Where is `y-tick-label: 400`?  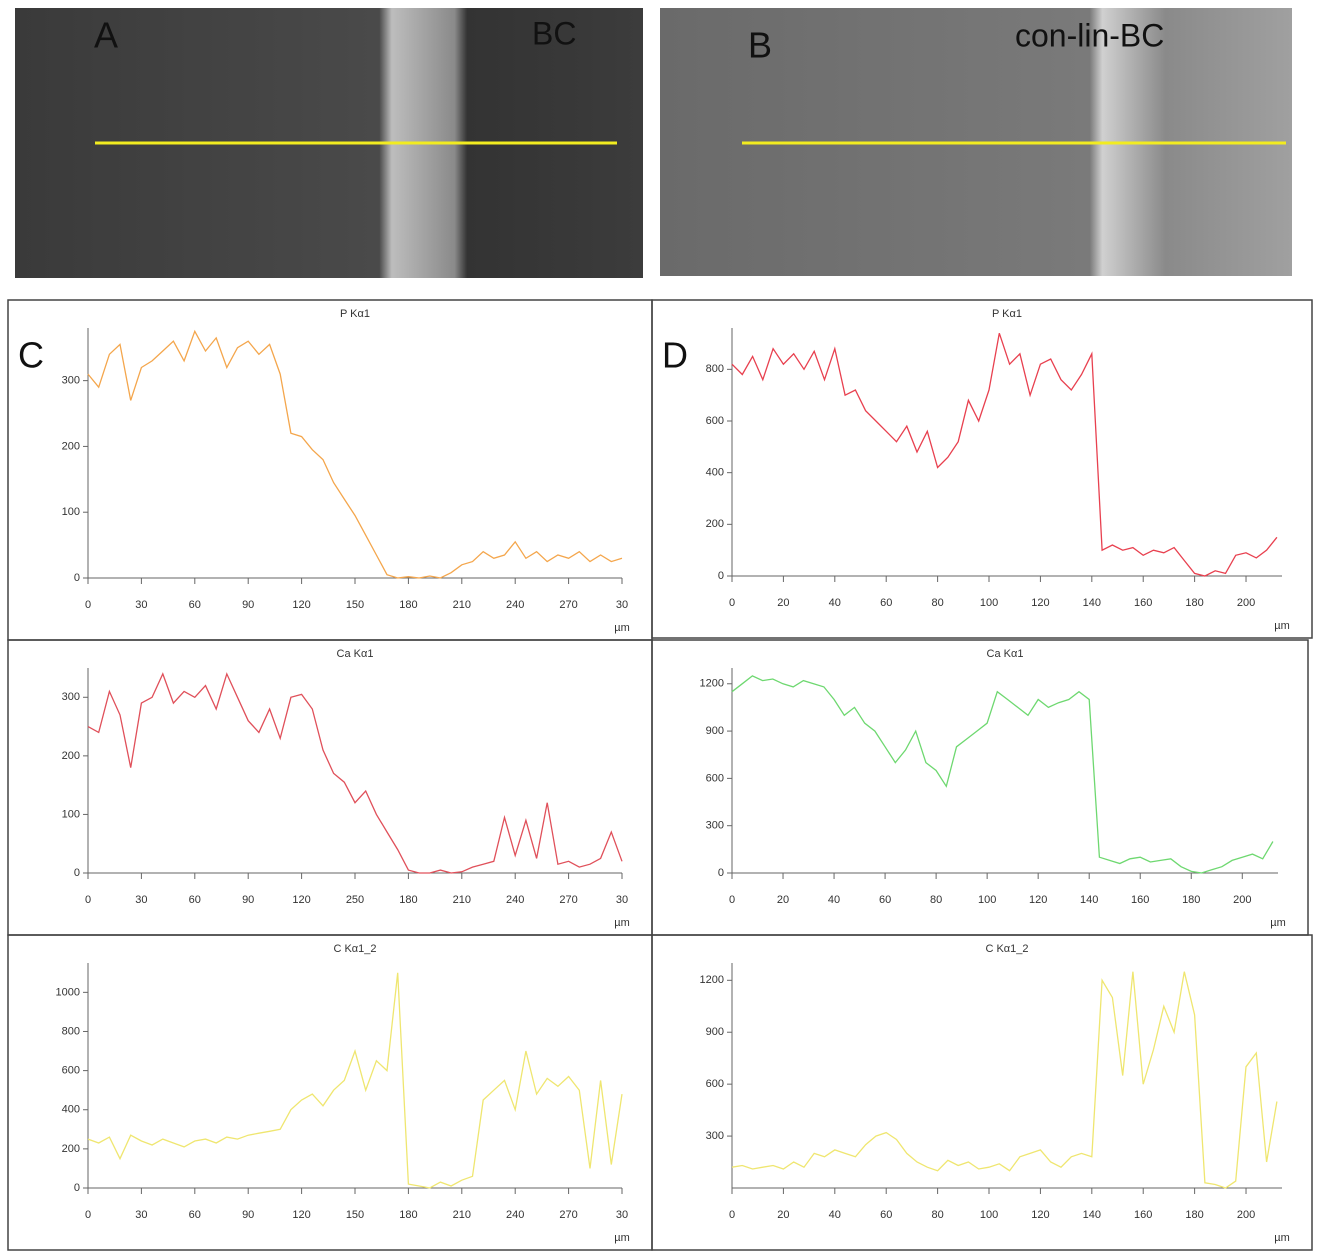 y-tick-label: 400 is located at coordinates (71, 1110).